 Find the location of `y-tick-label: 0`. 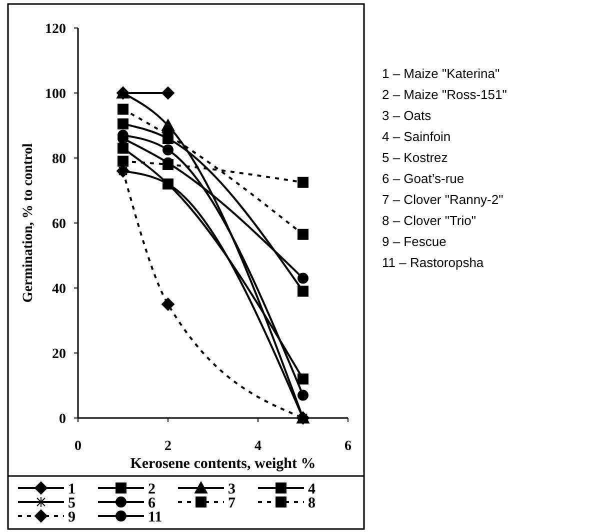

y-tick-label: 0 is located at coordinates (62, 419).